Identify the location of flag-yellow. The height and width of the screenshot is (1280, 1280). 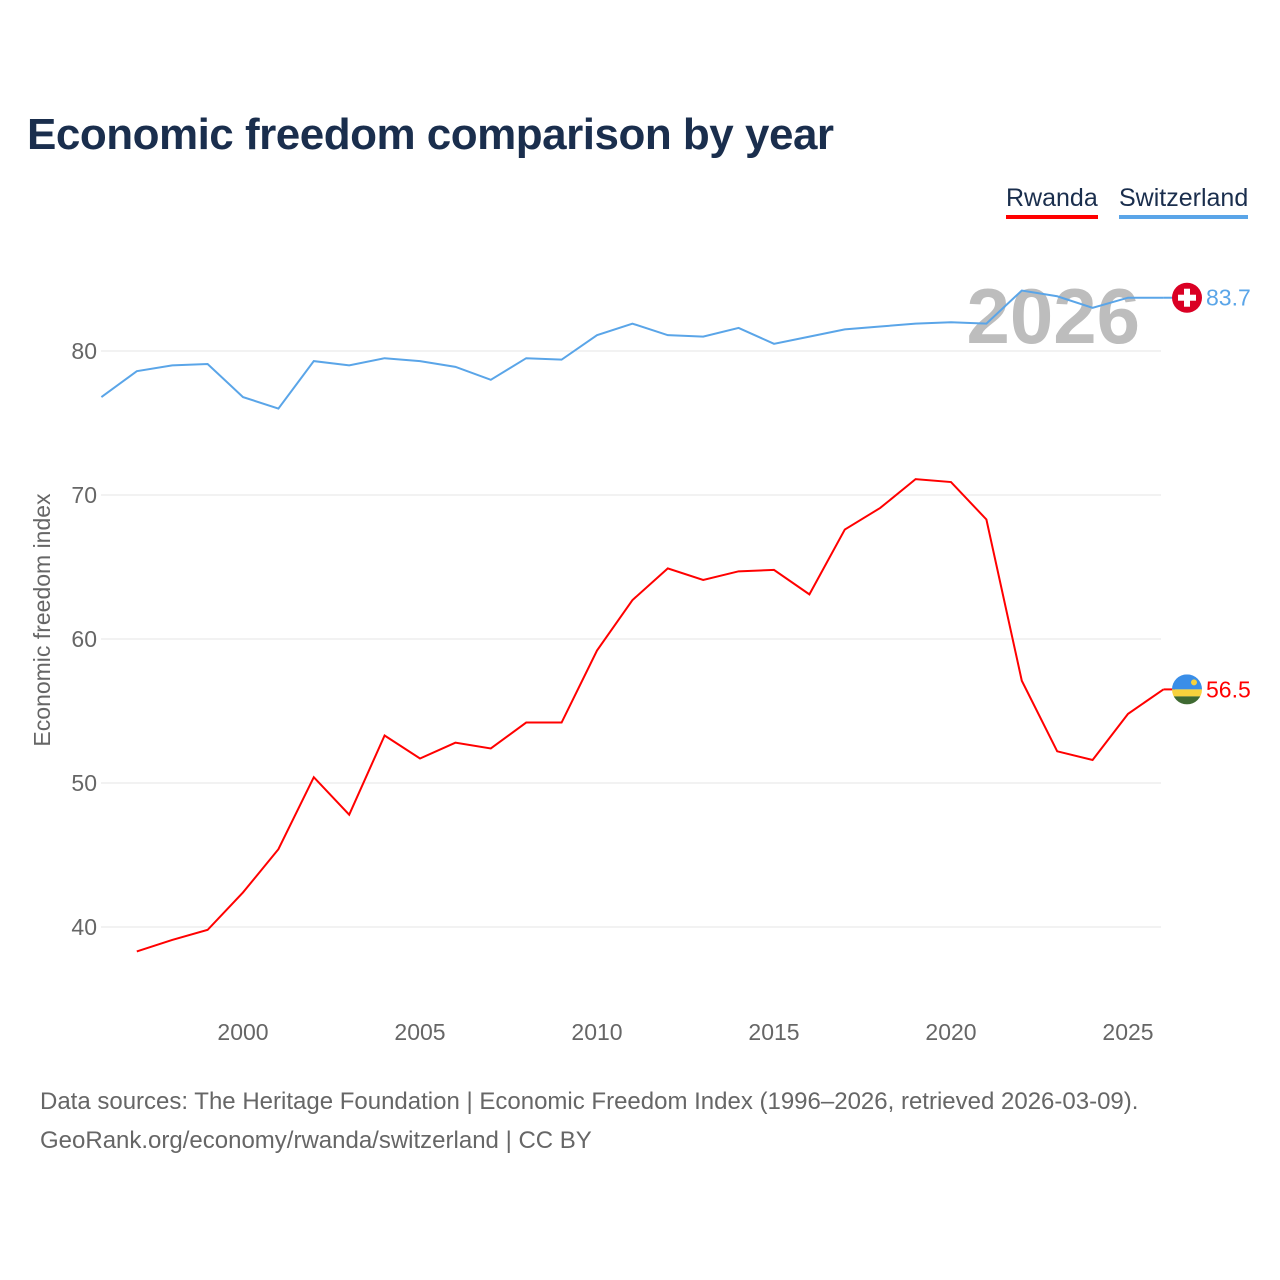
(1187, 693).